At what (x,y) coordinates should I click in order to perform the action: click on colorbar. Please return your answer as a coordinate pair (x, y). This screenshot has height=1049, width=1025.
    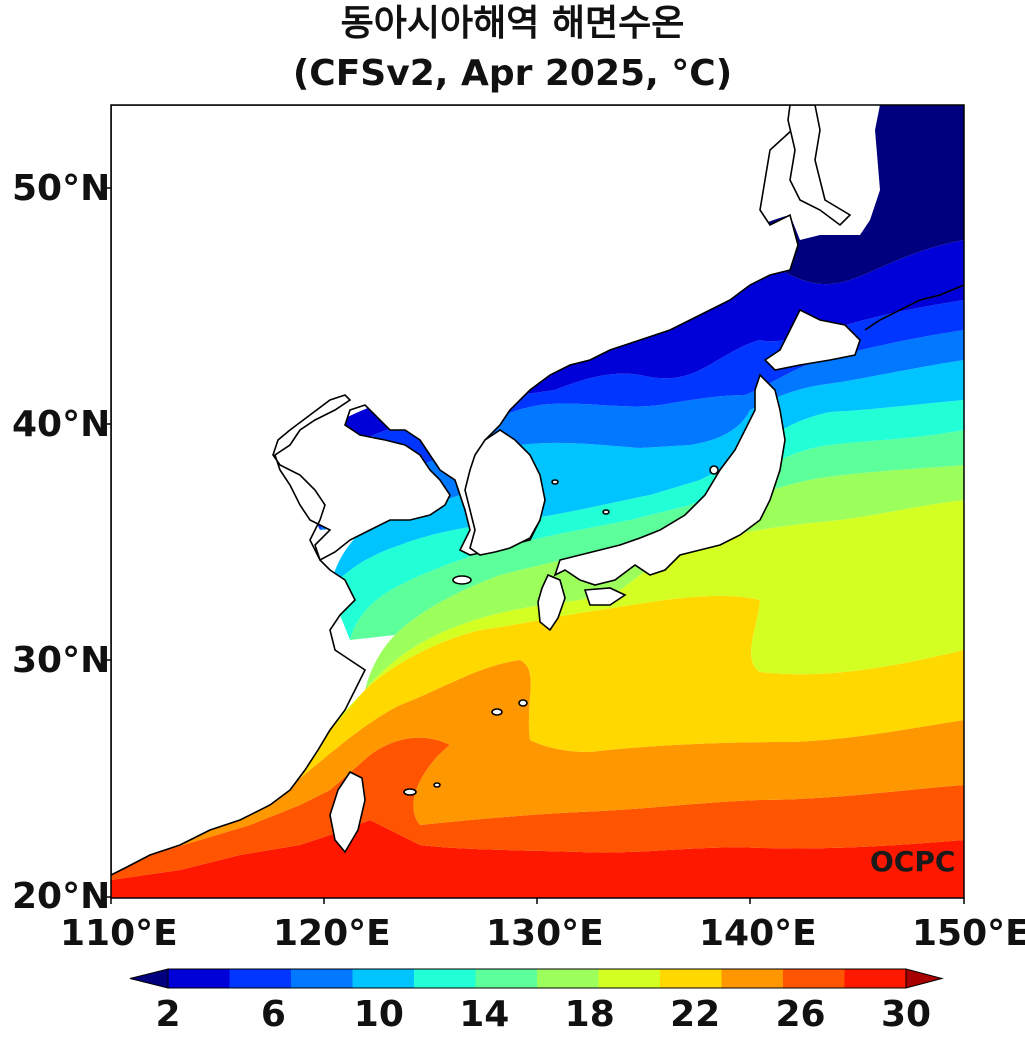
    Looking at the image, I should click on (536, 978).